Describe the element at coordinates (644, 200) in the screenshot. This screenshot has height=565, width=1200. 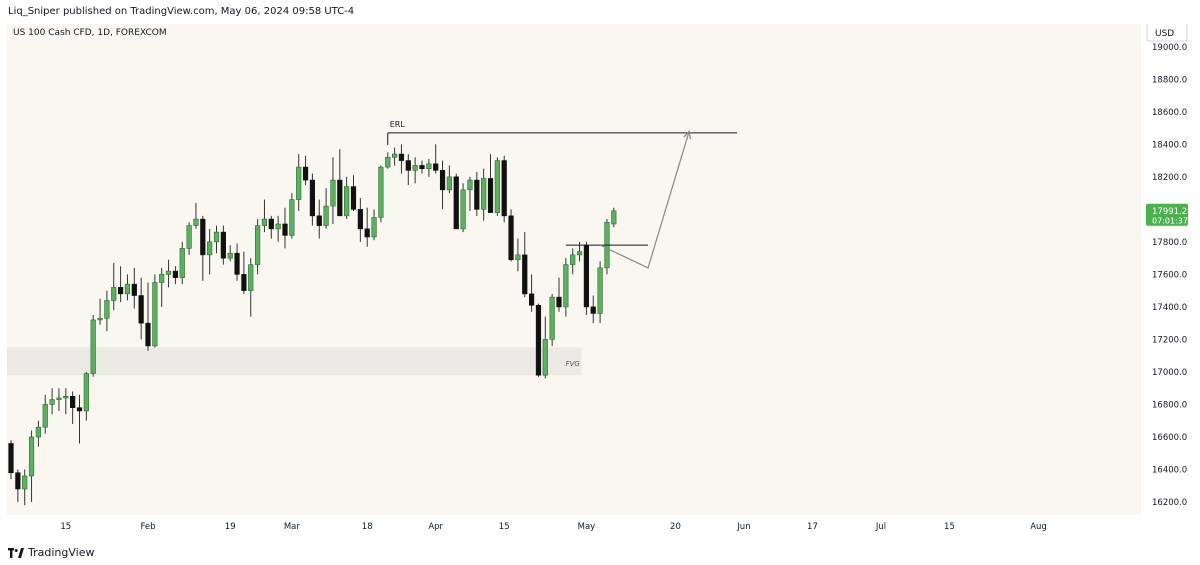
I see `projection-path` at that location.